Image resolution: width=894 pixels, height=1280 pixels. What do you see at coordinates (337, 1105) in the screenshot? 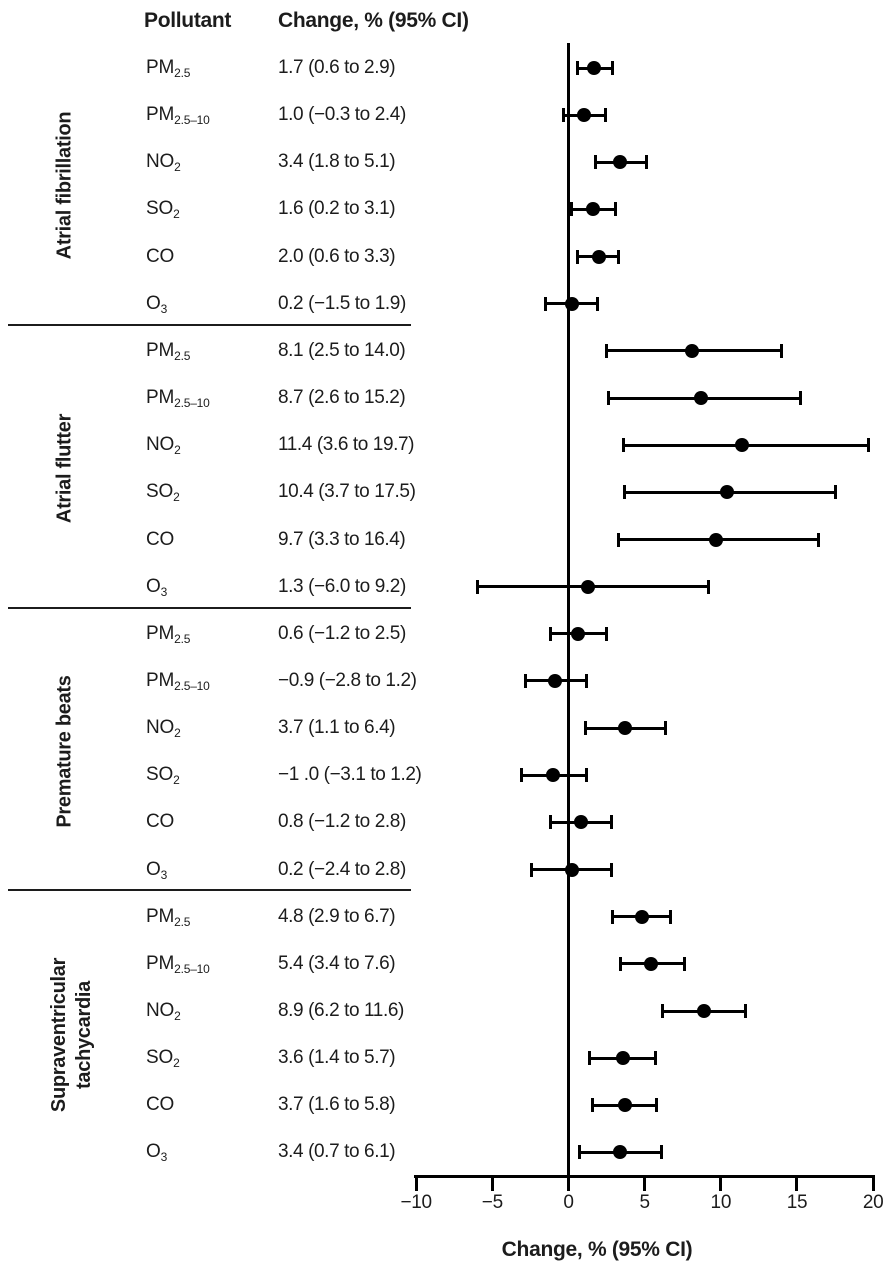
I see `ci-value-text: 3.7 (1.6 to 5.8)` at bounding box center [337, 1105].